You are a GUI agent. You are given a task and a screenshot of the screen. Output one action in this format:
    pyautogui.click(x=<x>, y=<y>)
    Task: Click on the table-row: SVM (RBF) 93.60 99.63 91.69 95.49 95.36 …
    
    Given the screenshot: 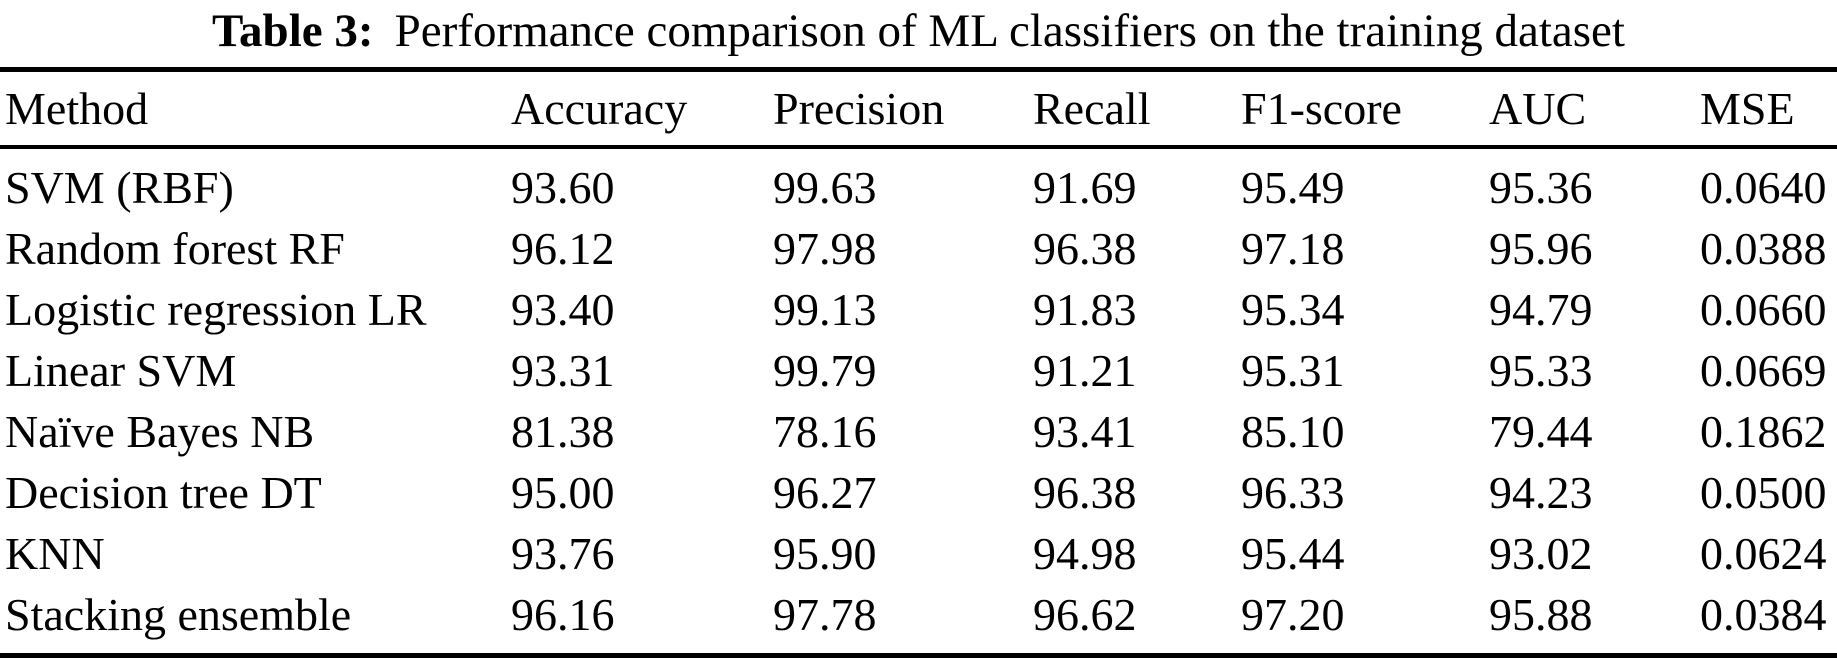 What is the action you would take?
    pyautogui.click(x=918, y=182)
    